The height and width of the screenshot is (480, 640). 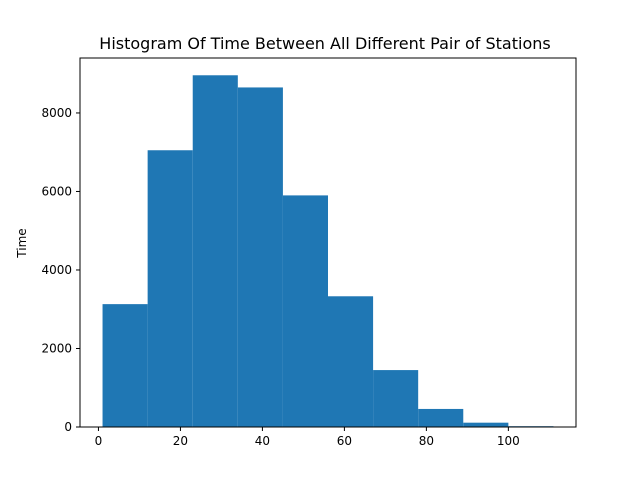 I want to click on x-tick-label: 20, so click(x=180, y=441).